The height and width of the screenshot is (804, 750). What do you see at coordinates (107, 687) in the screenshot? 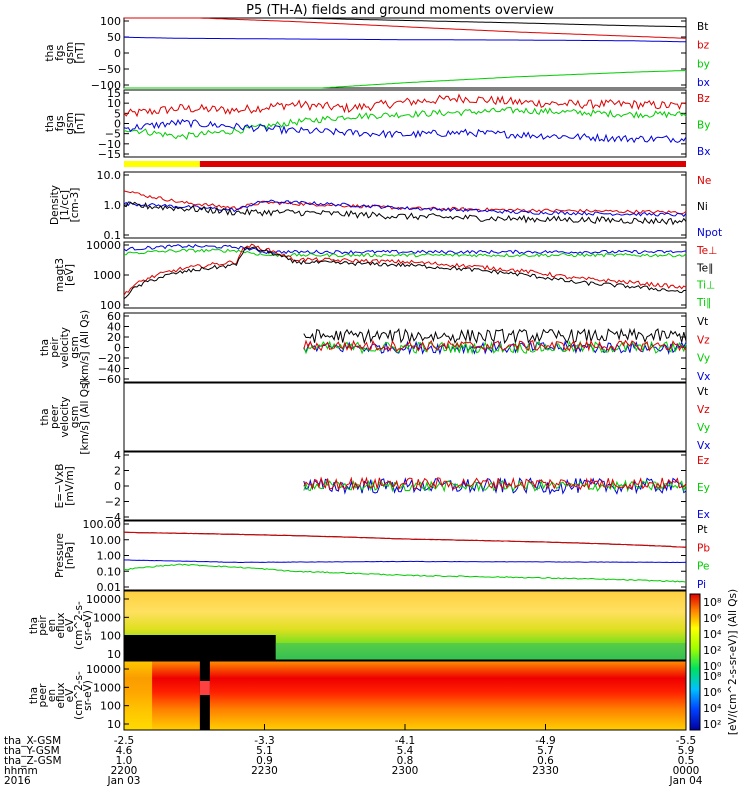
I see `ytick-label: 1000` at bounding box center [107, 687].